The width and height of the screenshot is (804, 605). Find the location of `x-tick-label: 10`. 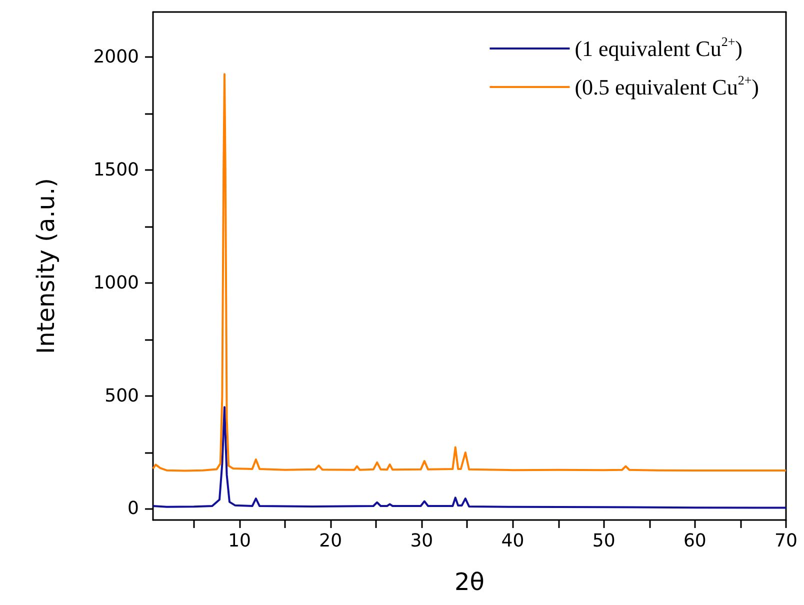

x-tick-label: 10 is located at coordinates (239, 541).